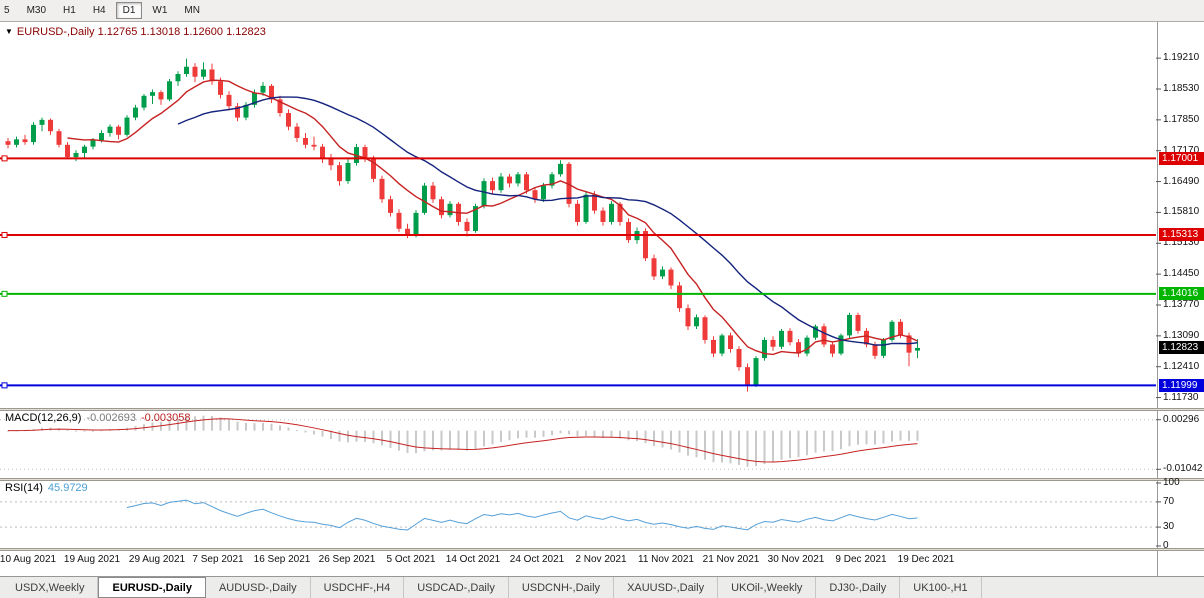 Image resolution: width=1204 pixels, height=598 pixels. What do you see at coordinates (28, 559) in the screenshot?
I see `date-axis-label: 10 Aug 2021` at bounding box center [28, 559].